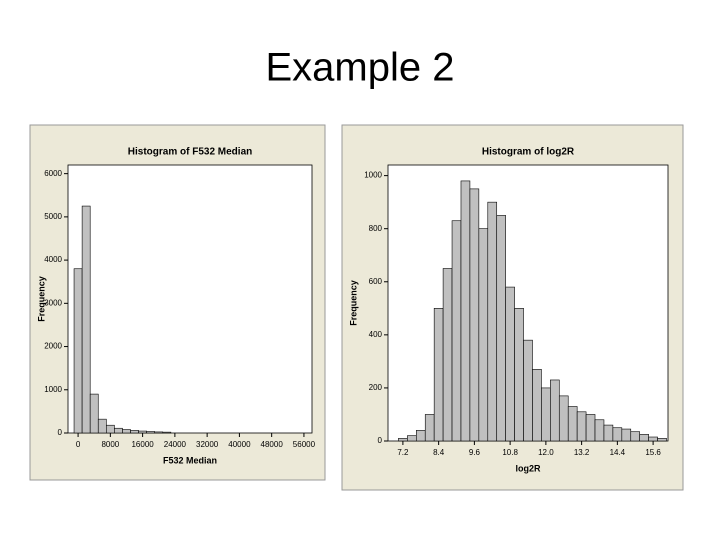  I want to click on x-tick-label: 32000, so click(207, 444).